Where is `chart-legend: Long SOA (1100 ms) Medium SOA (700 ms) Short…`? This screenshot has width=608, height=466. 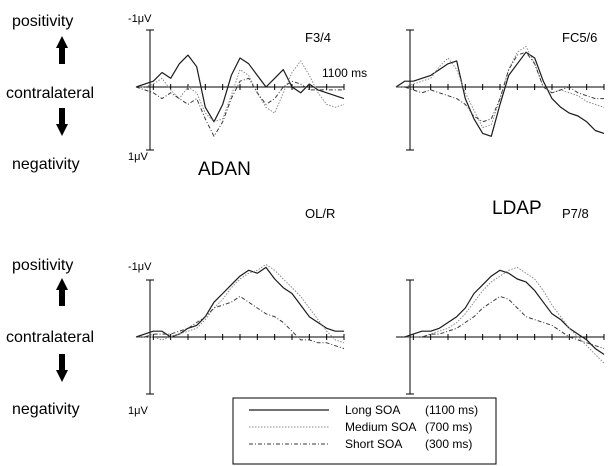 chart-legend: Long SOA (1100 ms) Medium SOA (700 ms) Short… is located at coordinates (364, 431).